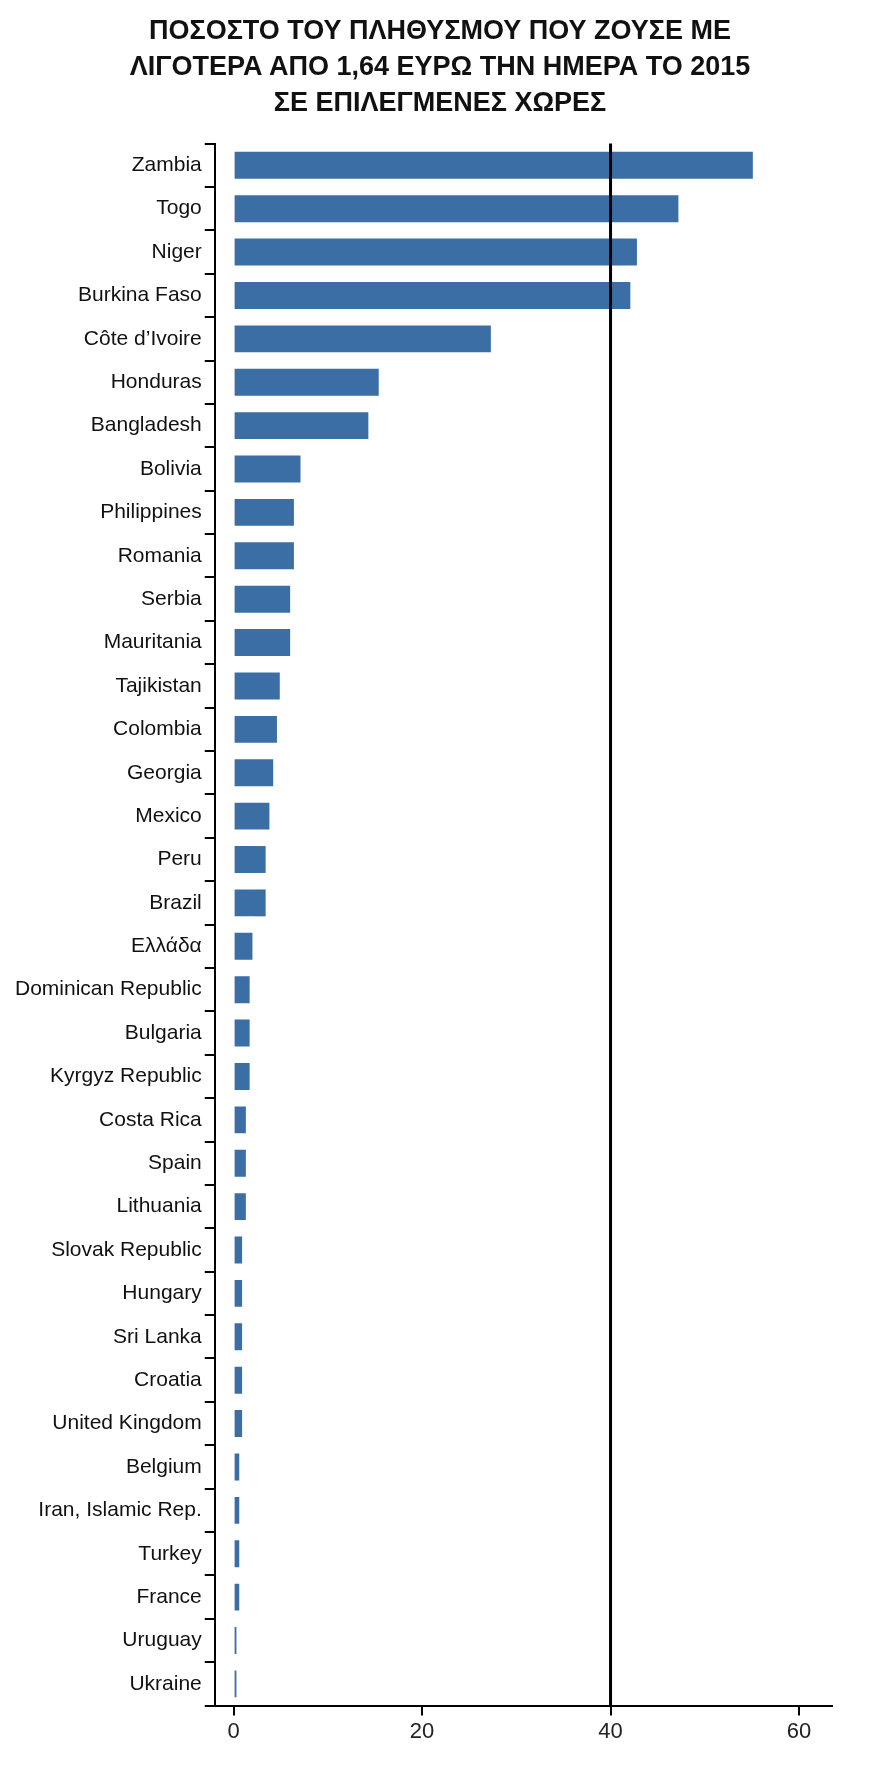 Image resolution: width=880 pixels, height=1791 pixels. Describe the element at coordinates (175, 901) in the screenshot. I see `y-tick-label: Brazil` at that location.